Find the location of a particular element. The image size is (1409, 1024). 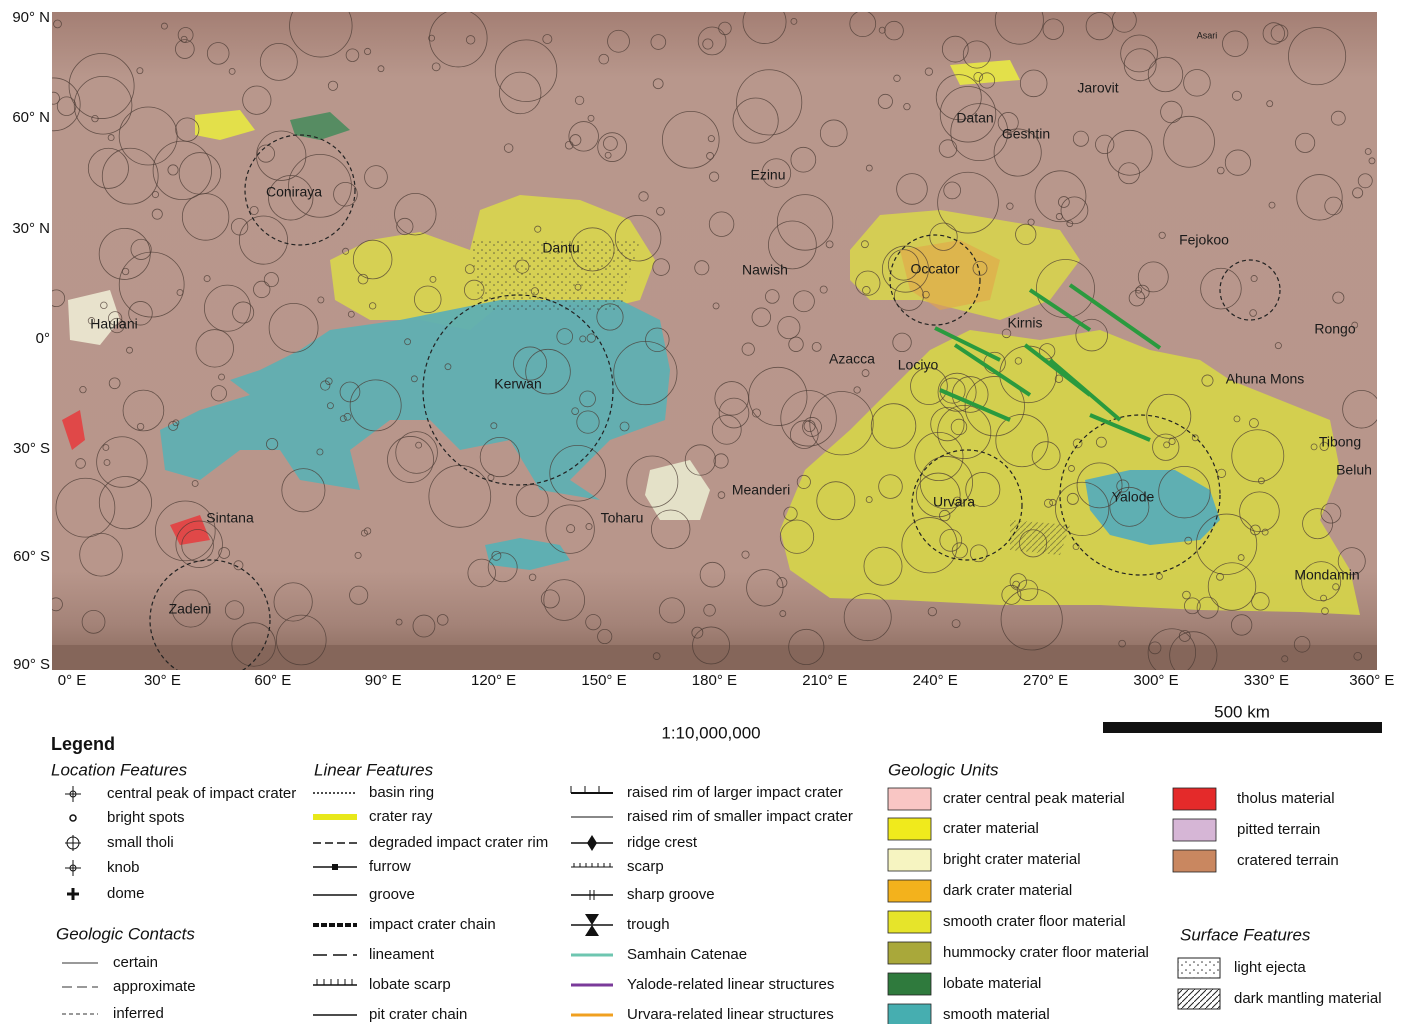

feature-name: Geshtin is located at coordinates (1026, 134).